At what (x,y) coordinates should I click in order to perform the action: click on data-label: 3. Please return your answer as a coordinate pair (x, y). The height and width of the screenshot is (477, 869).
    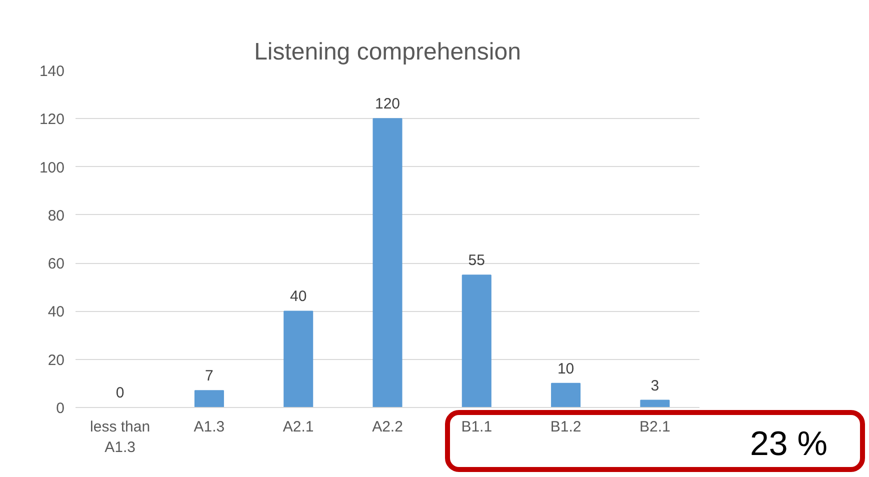
    Looking at the image, I should click on (655, 385).